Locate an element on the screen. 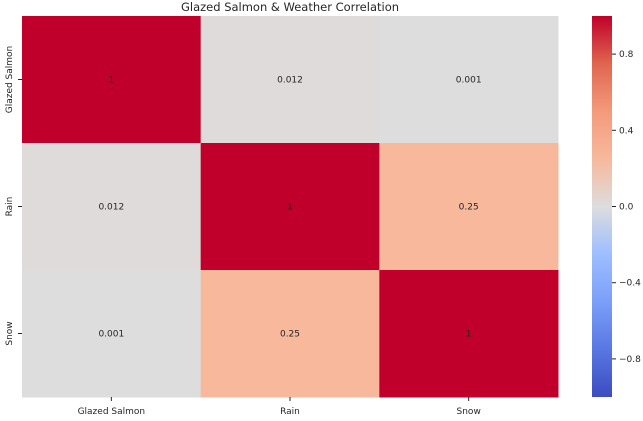 This screenshot has height=421, width=643. colorbar-axis: 0.8 0.4 0.0 −0.4 −0.8 is located at coordinates (626, 207).